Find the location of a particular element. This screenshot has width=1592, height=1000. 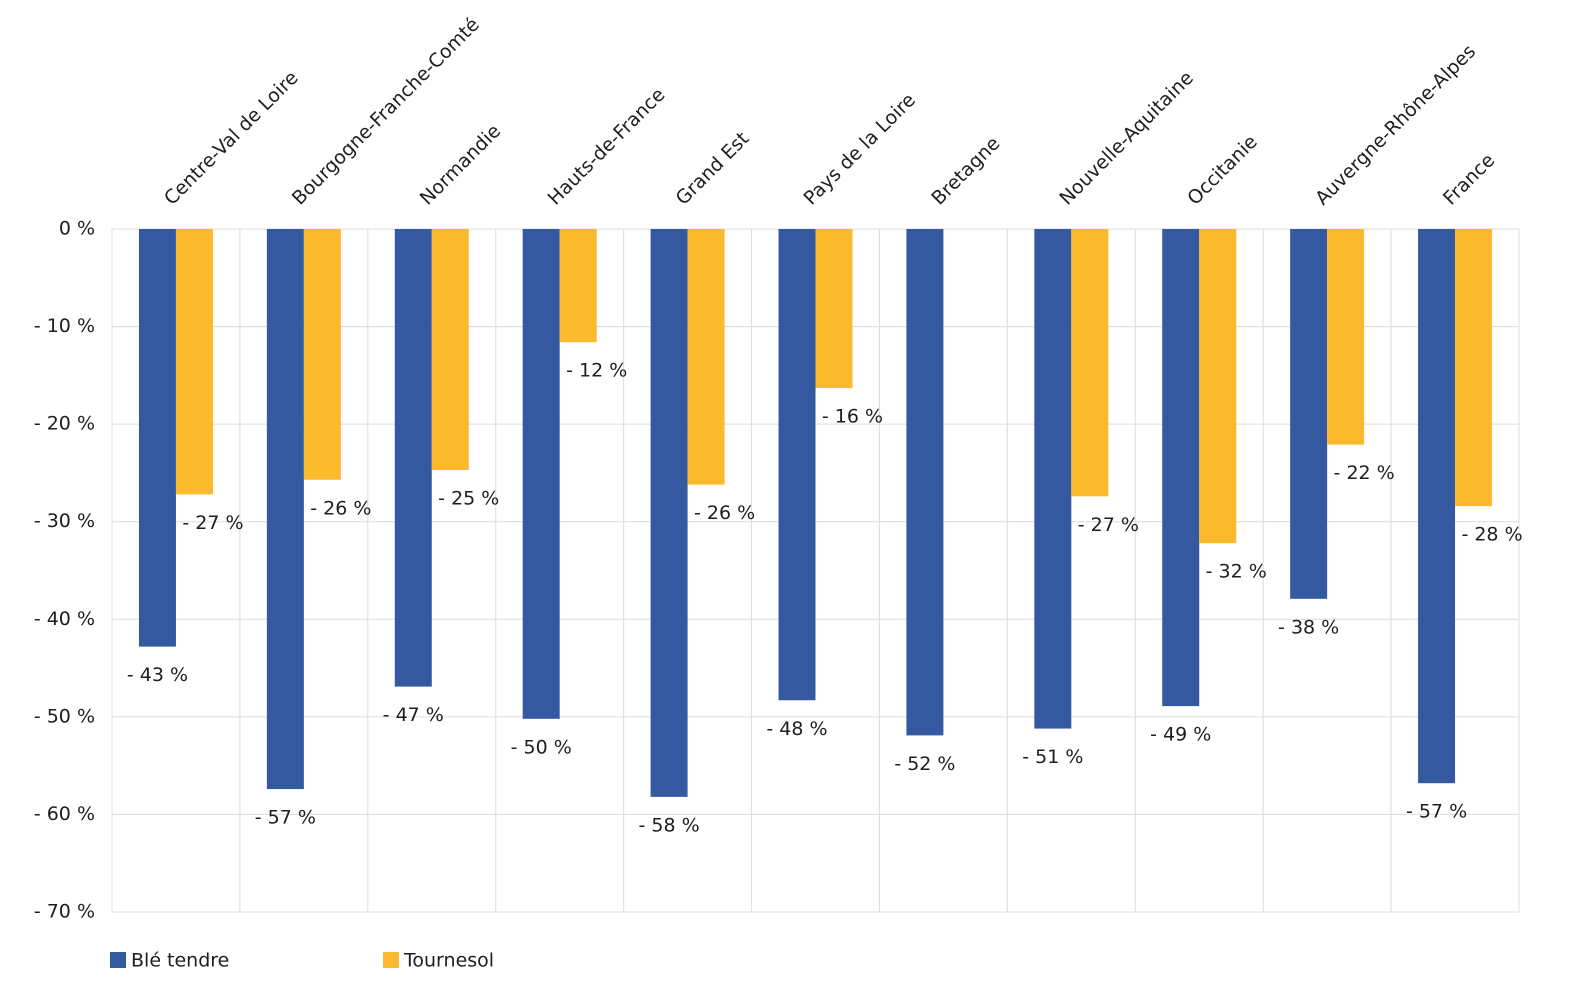

value-label: - 49 % is located at coordinates (1180, 735).